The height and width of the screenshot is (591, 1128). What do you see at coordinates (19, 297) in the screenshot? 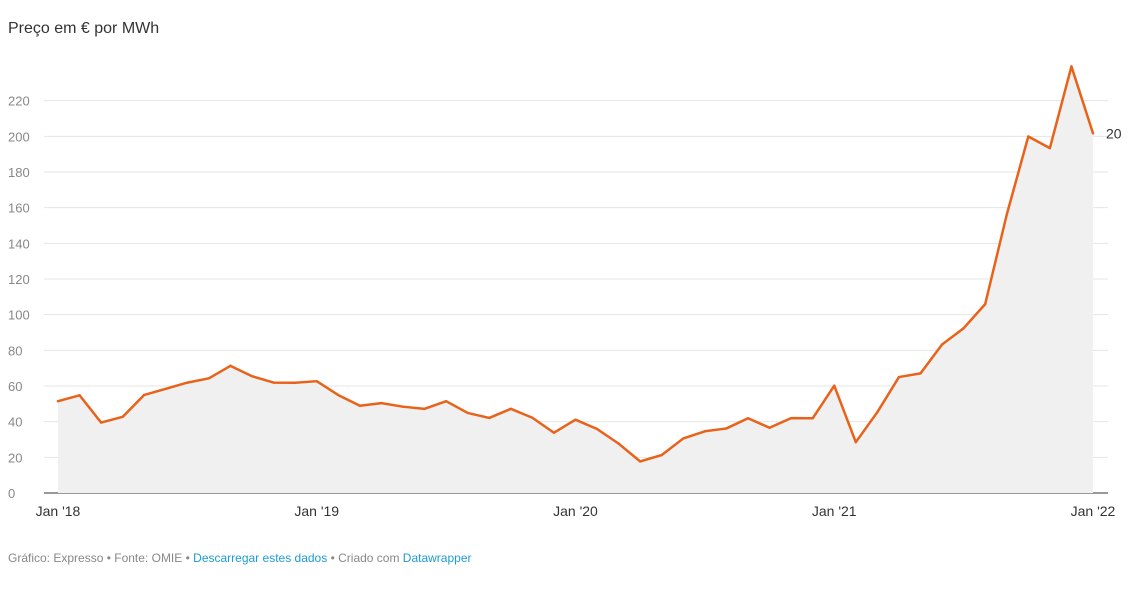
I see `y-axis-tick-labels: 0 20 40 60 80 100 120 140 160 180 200 220` at bounding box center [19, 297].